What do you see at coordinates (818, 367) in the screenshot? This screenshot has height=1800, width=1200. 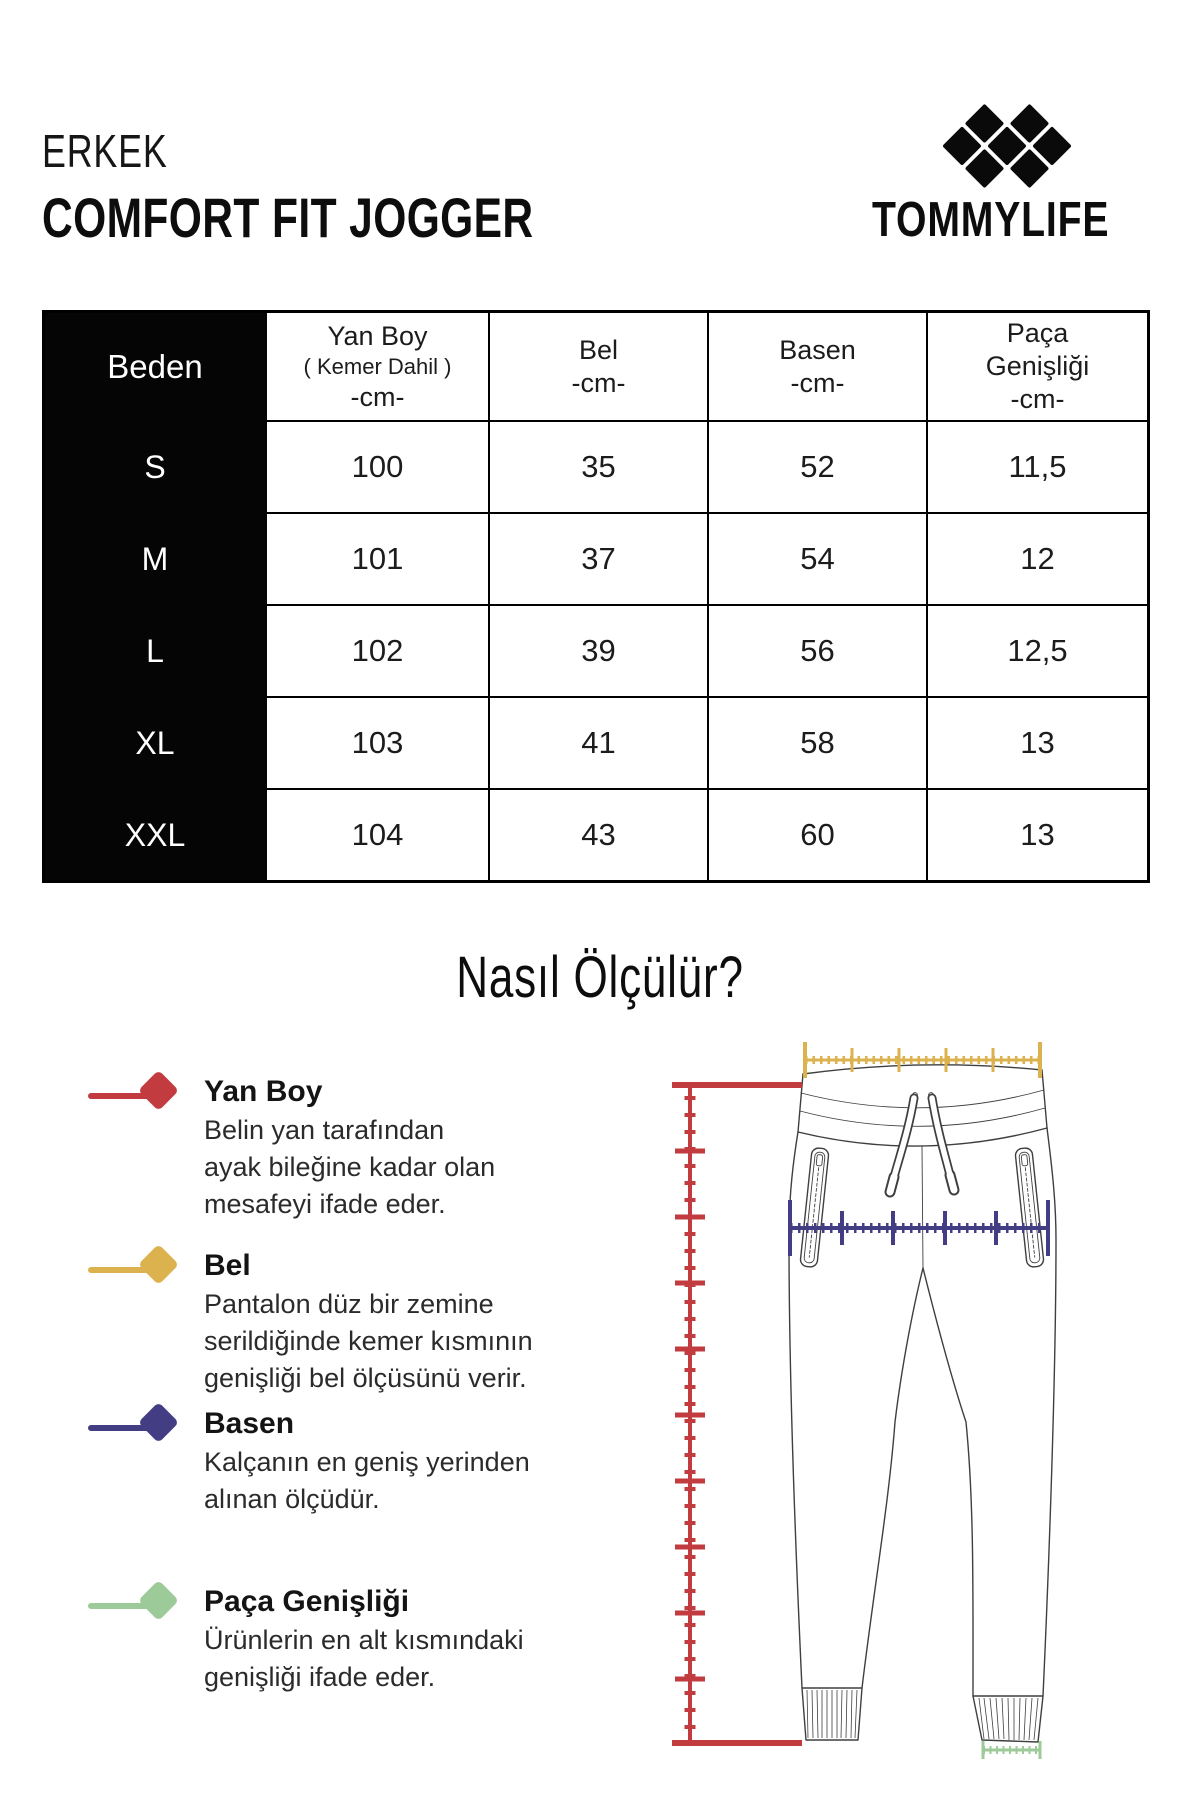 I see `col-header-basen: Basen -cm-` at bounding box center [818, 367].